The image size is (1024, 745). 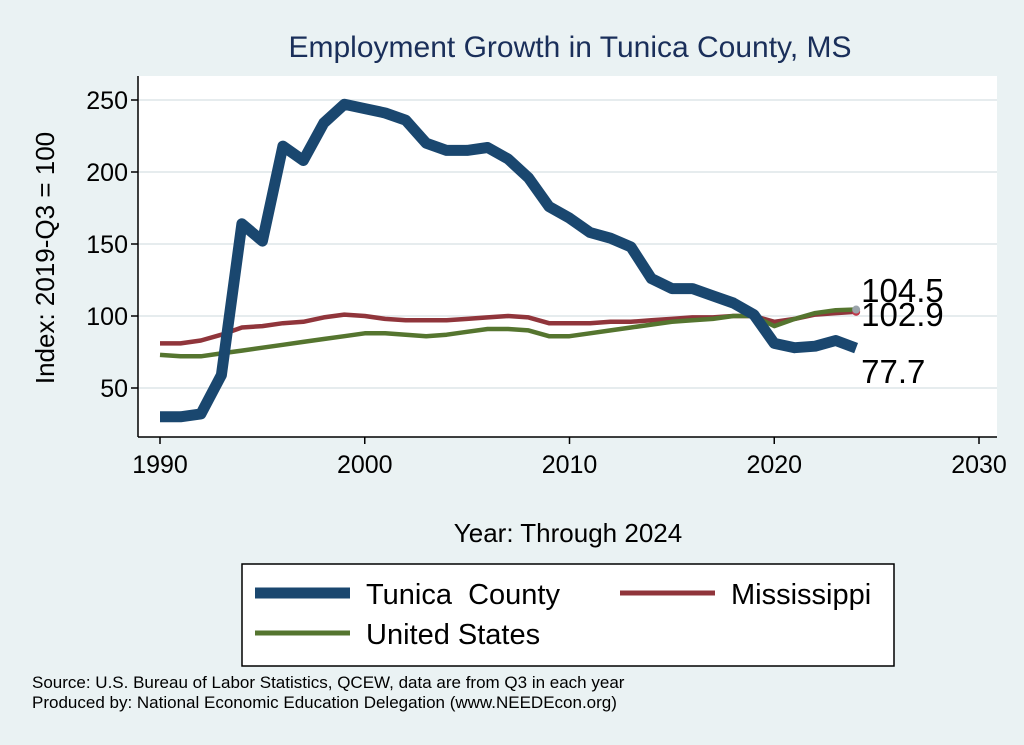 What do you see at coordinates (160, 465) in the screenshot?
I see `x-tick-label: 1990` at bounding box center [160, 465].